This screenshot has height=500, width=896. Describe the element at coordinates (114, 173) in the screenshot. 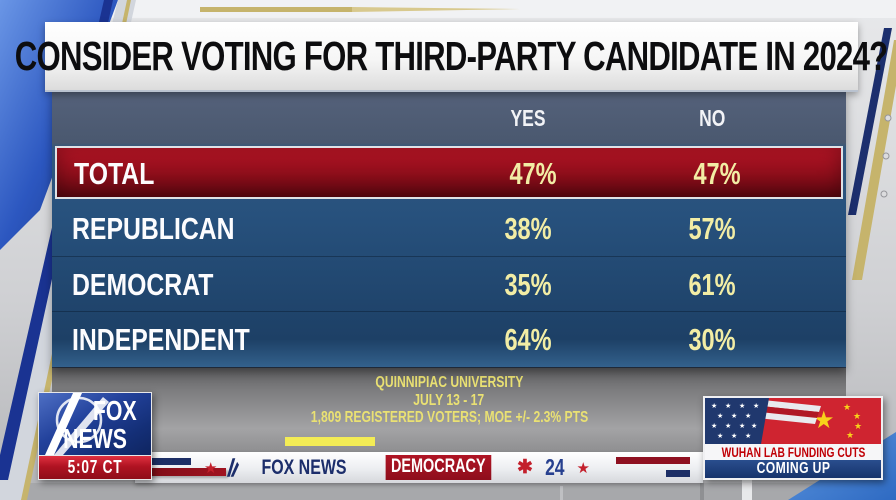

I see `row-label: TOTAL` at that location.